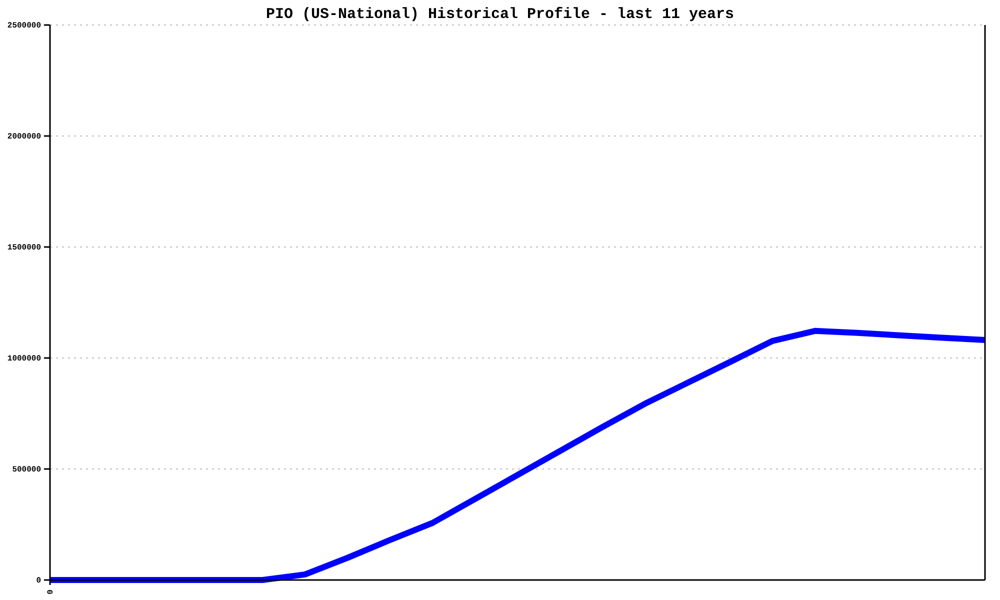 The height and width of the screenshot is (600, 1000). What do you see at coordinates (24, 137) in the screenshot?
I see `y-tick-label: 2000000` at bounding box center [24, 137].